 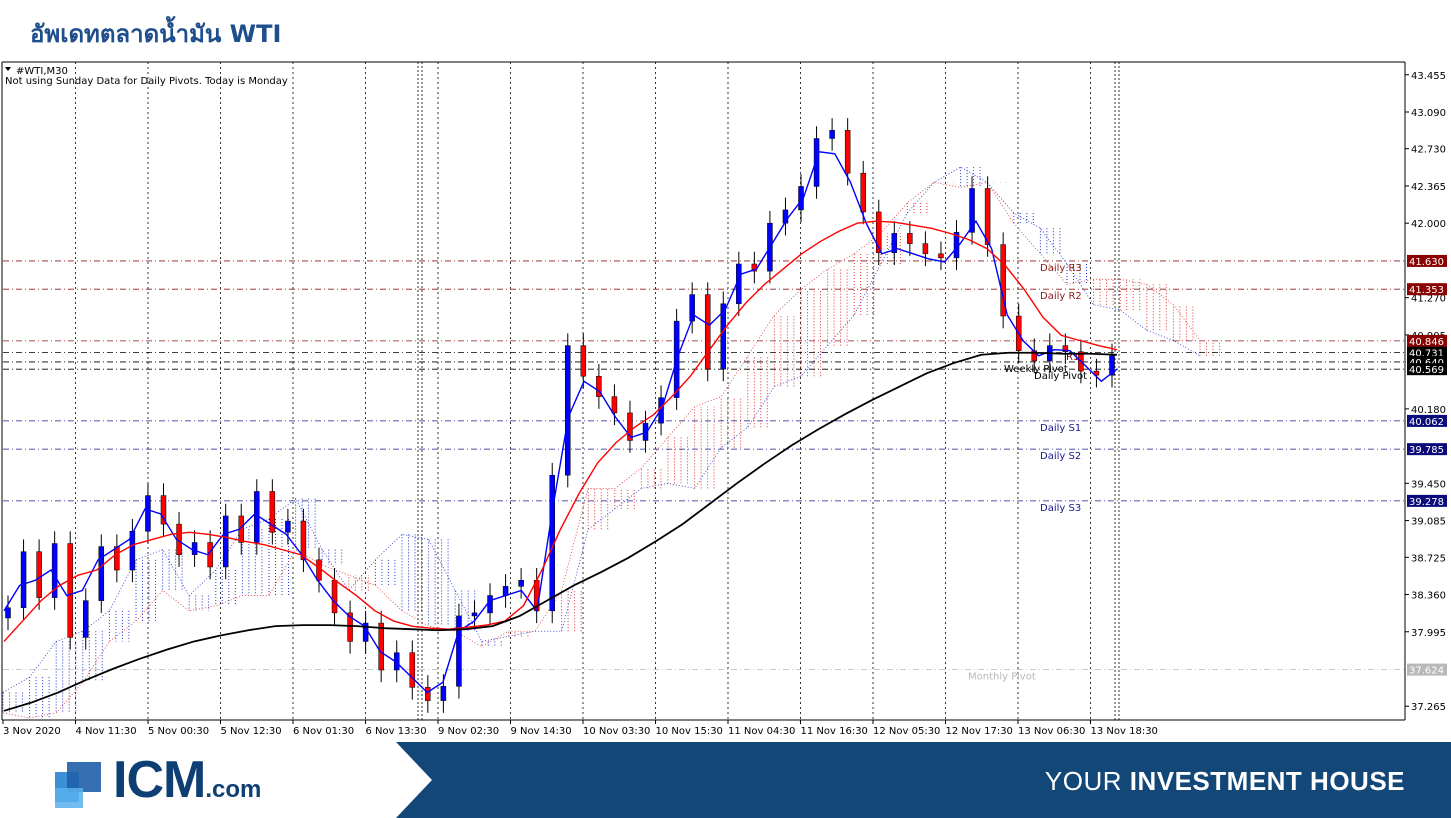 I want to click on price-tag-text: 40.062, so click(x=1426, y=422).